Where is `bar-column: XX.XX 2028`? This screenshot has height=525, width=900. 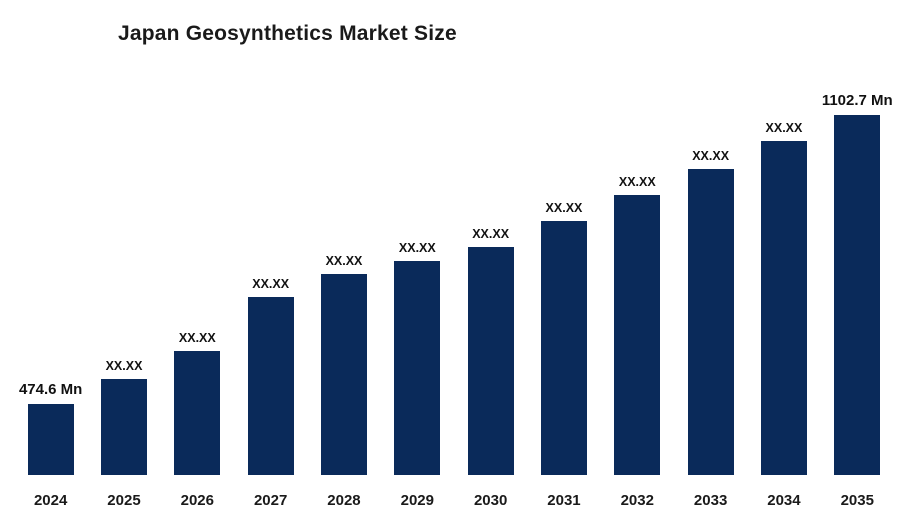
bar-column: XX.XX 2028 is located at coordinates (343, 292).